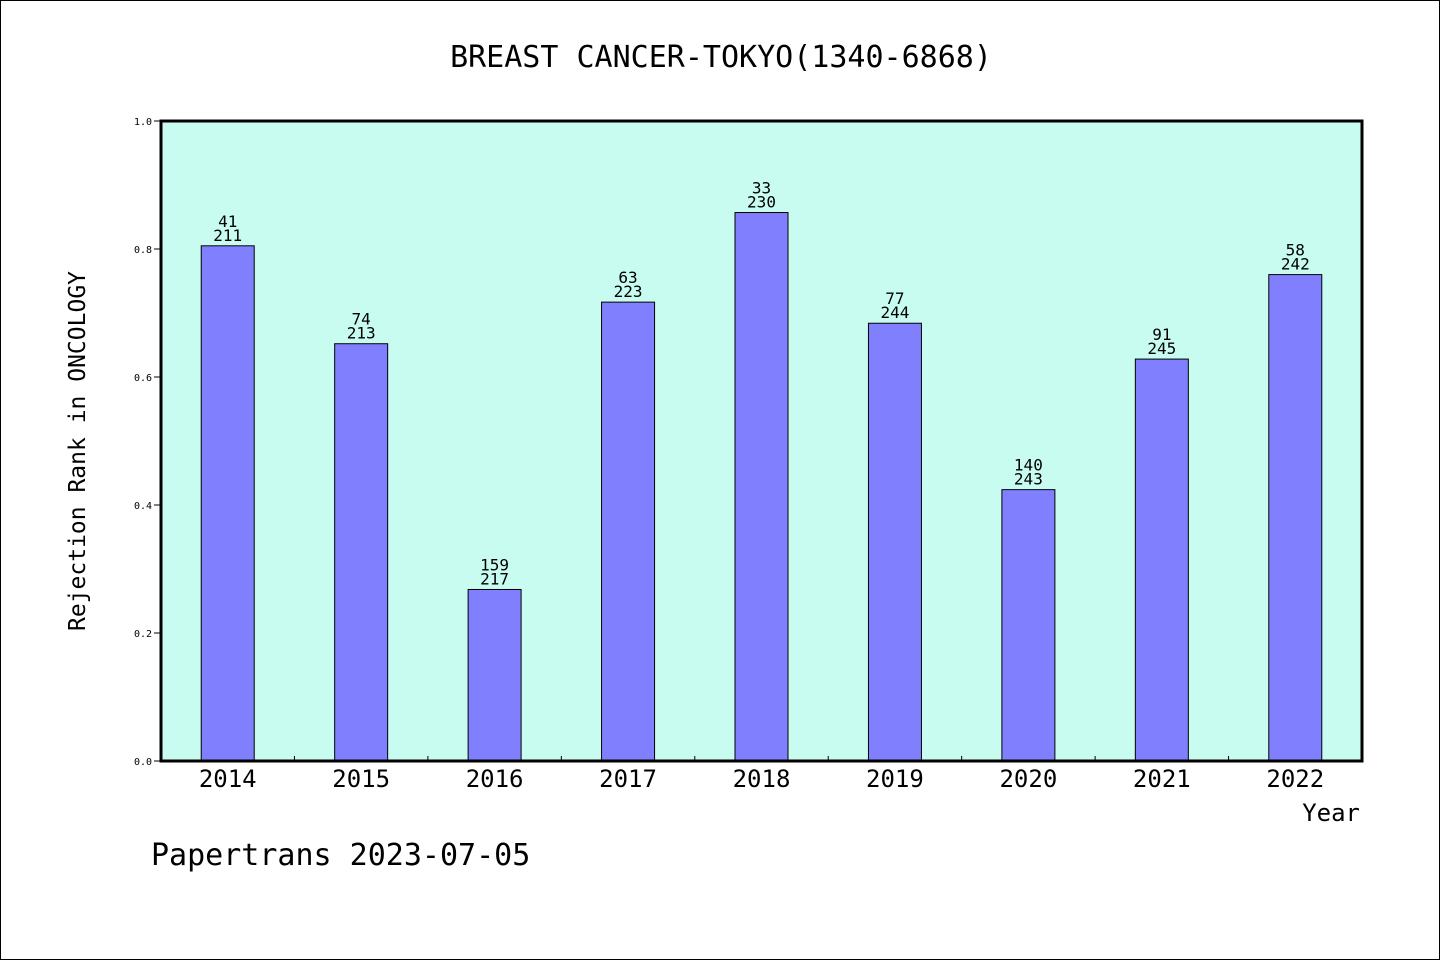 The image size is (1440, 966). What do you see at coordinates (1028, 779) in the screenshot?
I see `x-tick-label: 2020` at bounding box center [1028, 779].